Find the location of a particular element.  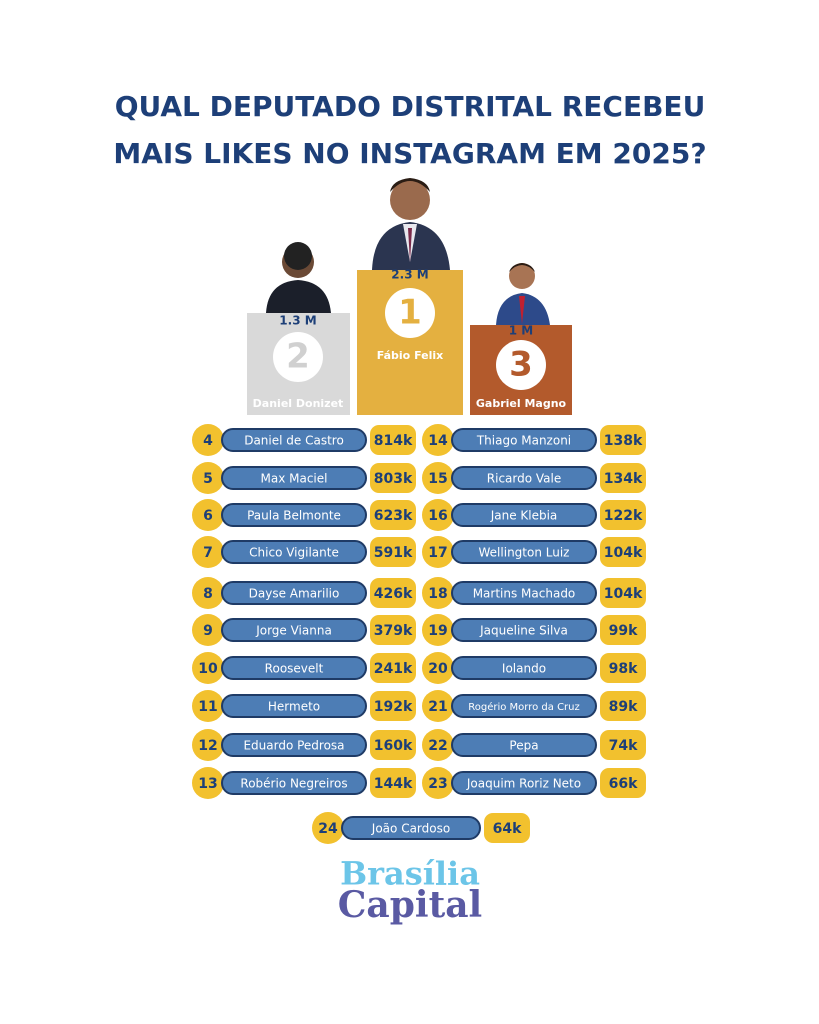

likes-value: 814k is located at coordinates (393, 441).